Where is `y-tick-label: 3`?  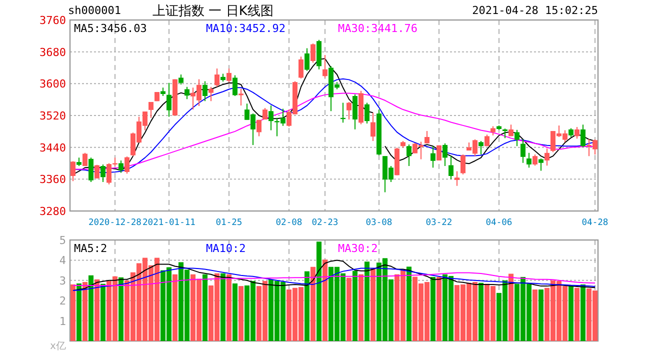
y-tick-label: 3 is located at coordinates (62, 281).